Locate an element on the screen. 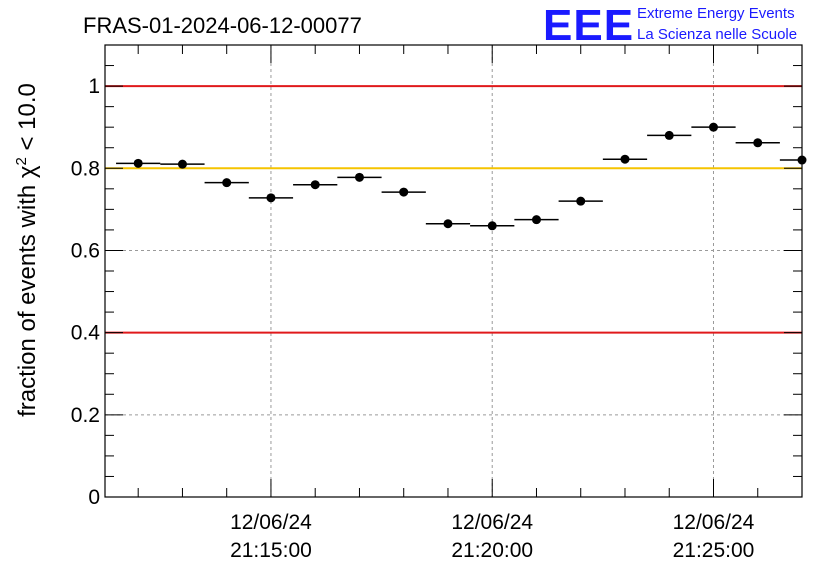 This screenshot has width=836, height=572. logo-mark: EEE is located at coordinates (588, 25).